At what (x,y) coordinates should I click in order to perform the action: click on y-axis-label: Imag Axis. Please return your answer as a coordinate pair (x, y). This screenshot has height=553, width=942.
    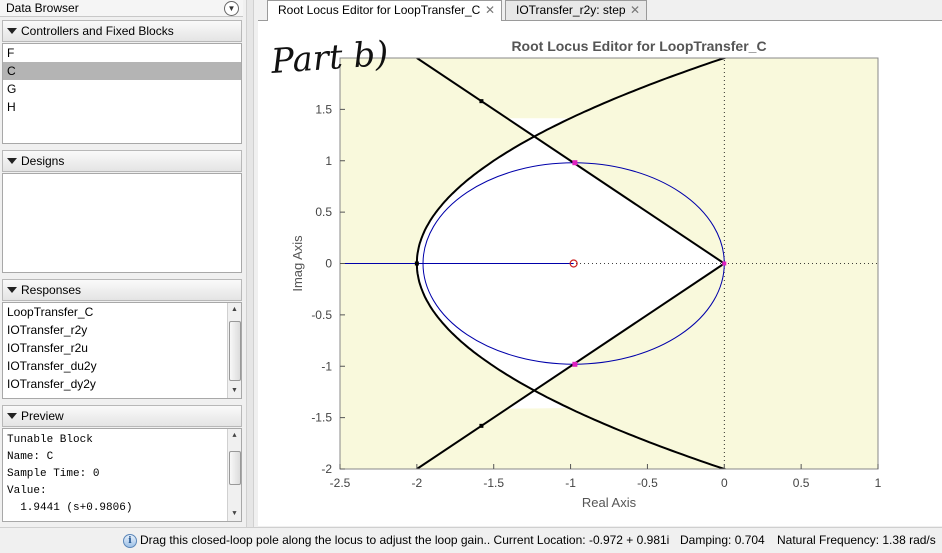
    Looking at the image, I should click on (297, 263).